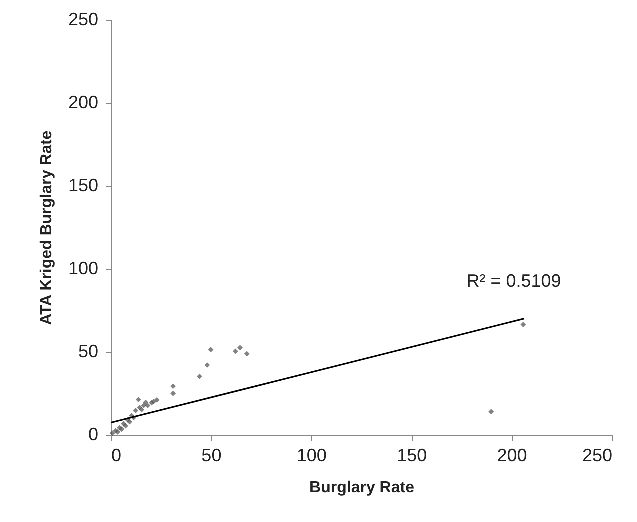  Describe the element at coordinates (311, 456) in the screenshot. I see `x-tick-label: 100` at that location.